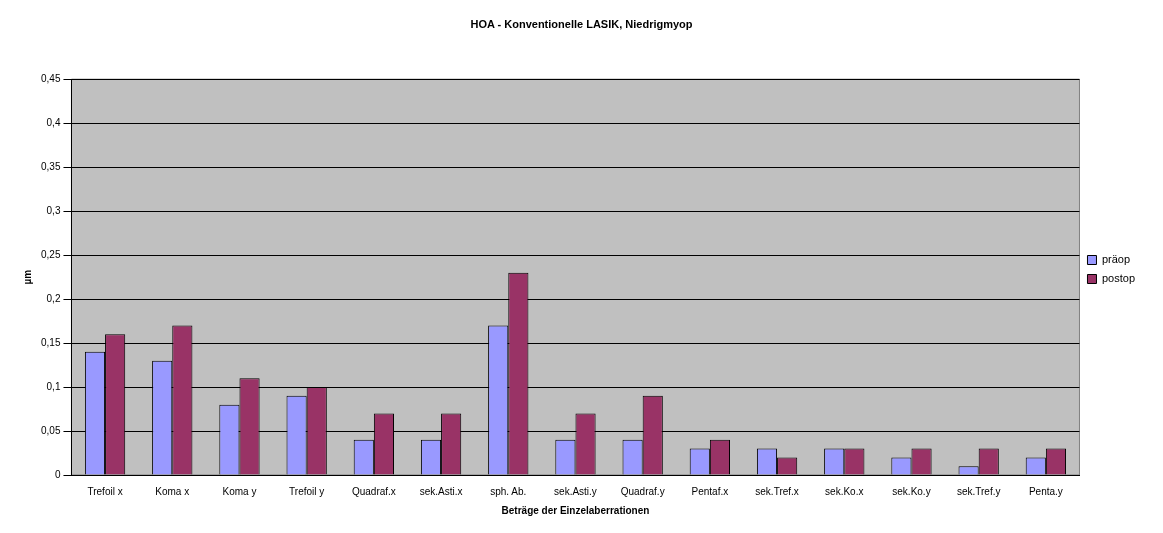 This screenshot has height=533, width=1163. Describe the element at coordinates (978, 491) in the screenshot. I see `x-tick-label: sek.Tref.y` at that location.